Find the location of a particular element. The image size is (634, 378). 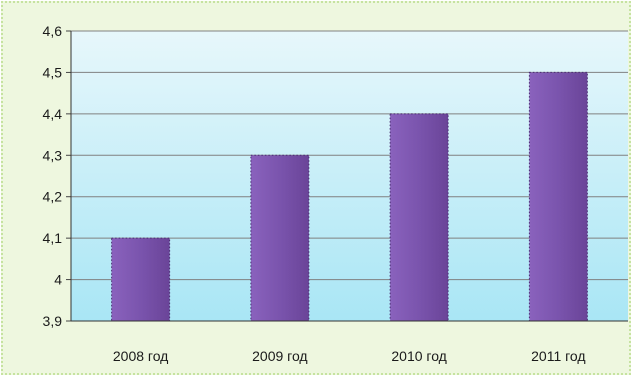

y-tick-label: 4,5 is located at coordinates (53, 72).